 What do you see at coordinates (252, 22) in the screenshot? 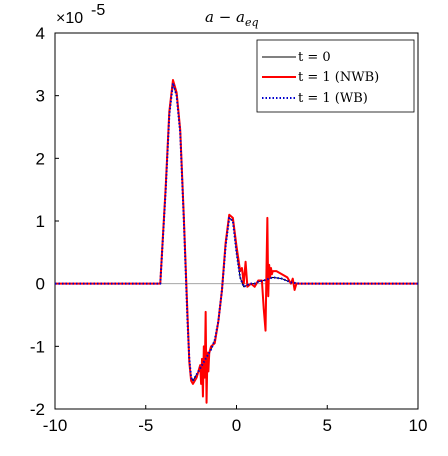
I see `chart-title-sub: eq` at bounding box center [252, 22].